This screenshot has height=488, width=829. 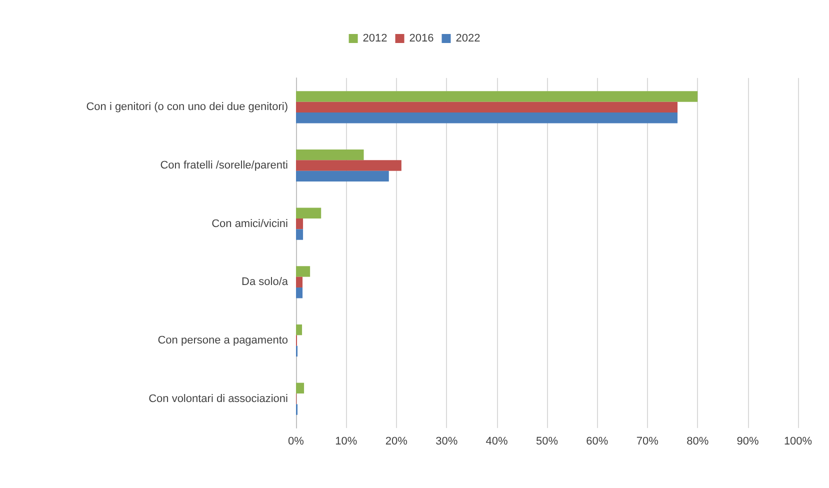 What do you see at coordinates (346, 442) in the screenshot?
I see `x-tick-label: 10%` at bounding box center [346, 442].